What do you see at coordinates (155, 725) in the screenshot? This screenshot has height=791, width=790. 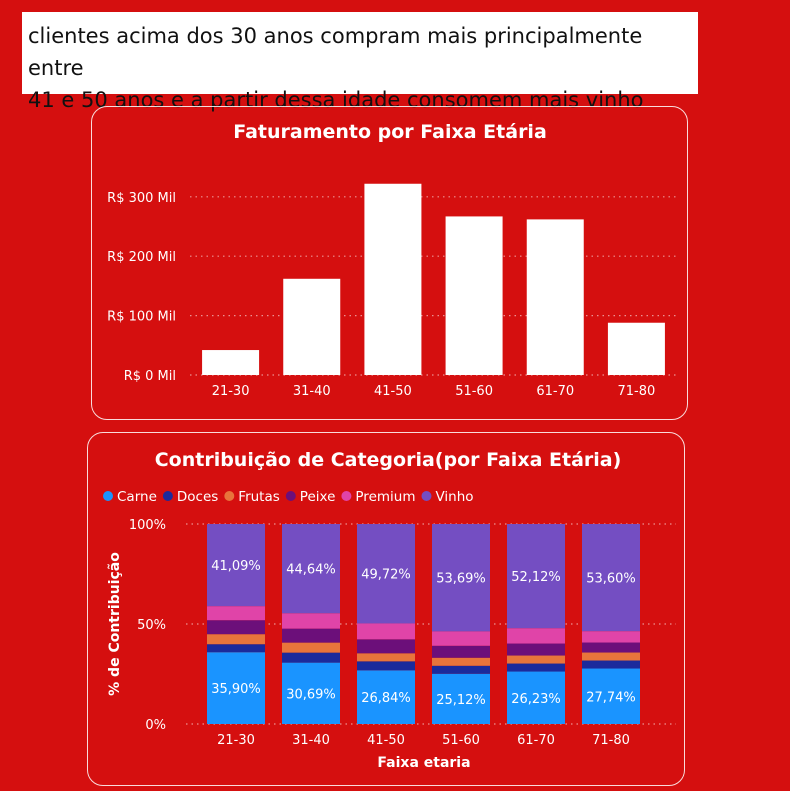 I see `y-tick-label: 0%` at bounding box center [155, 725].